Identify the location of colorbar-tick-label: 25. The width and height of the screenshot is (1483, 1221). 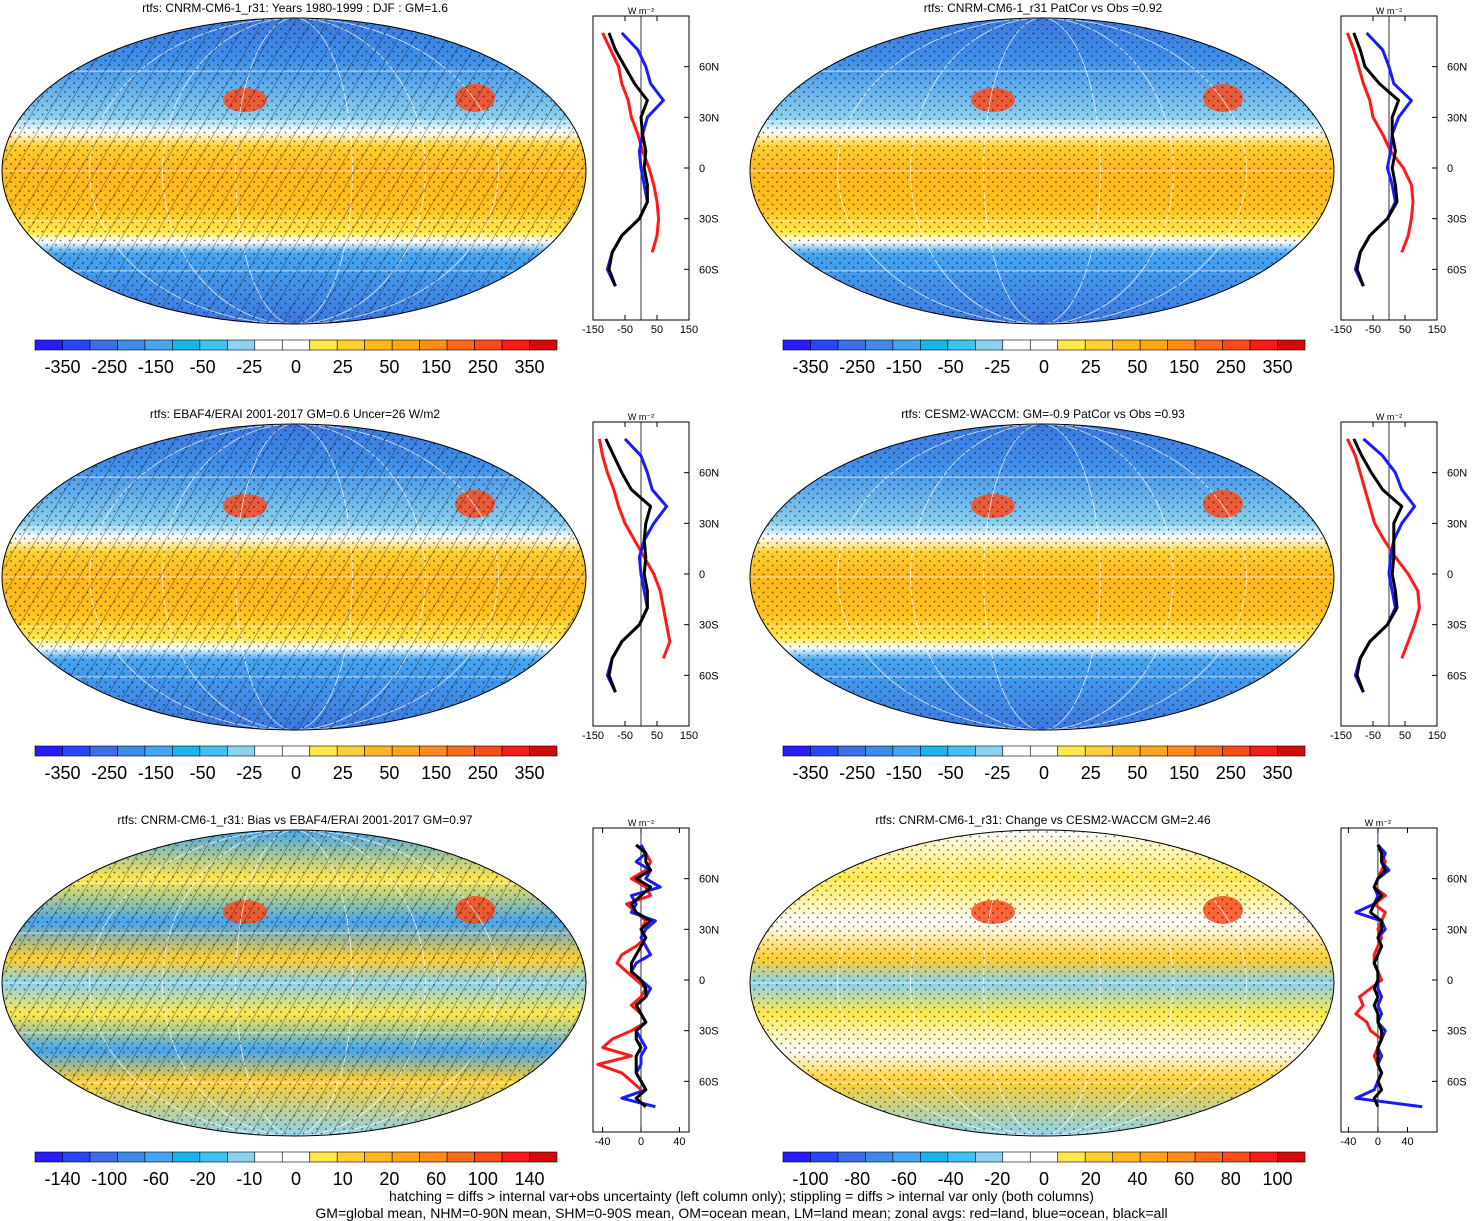
(343, 367).